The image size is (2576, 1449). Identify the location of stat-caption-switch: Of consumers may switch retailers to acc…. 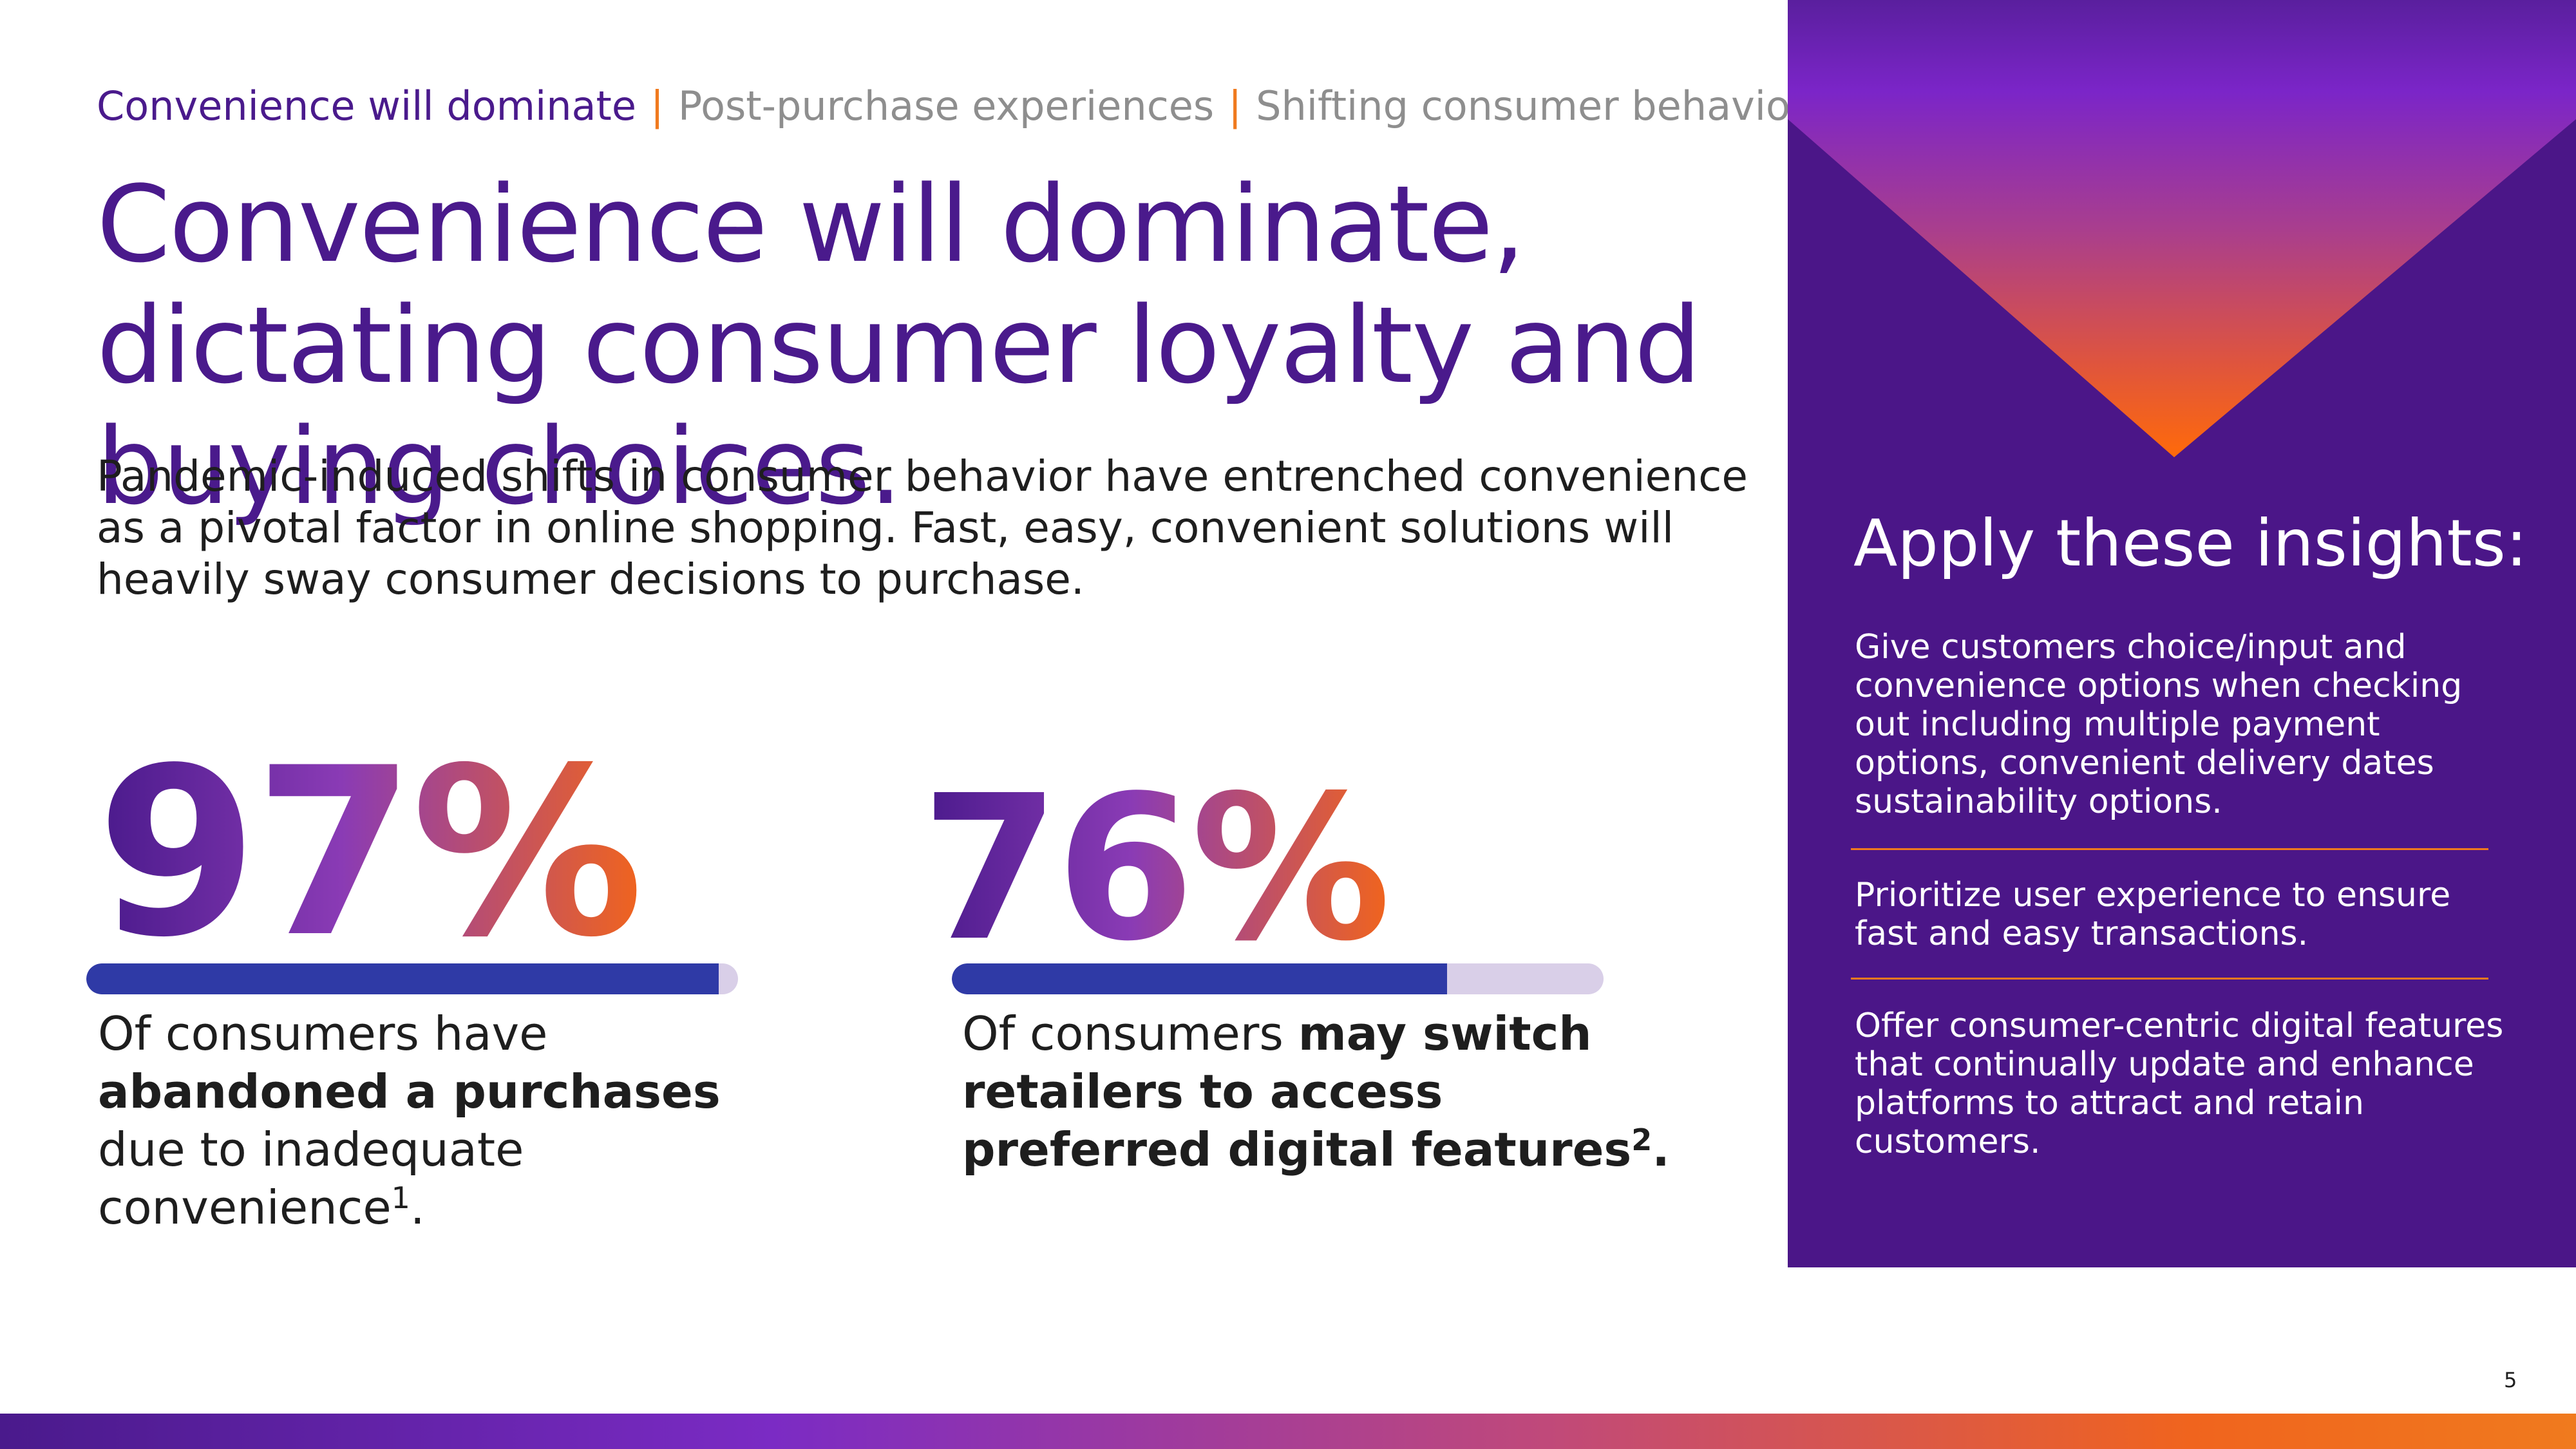
(1317, 1092).